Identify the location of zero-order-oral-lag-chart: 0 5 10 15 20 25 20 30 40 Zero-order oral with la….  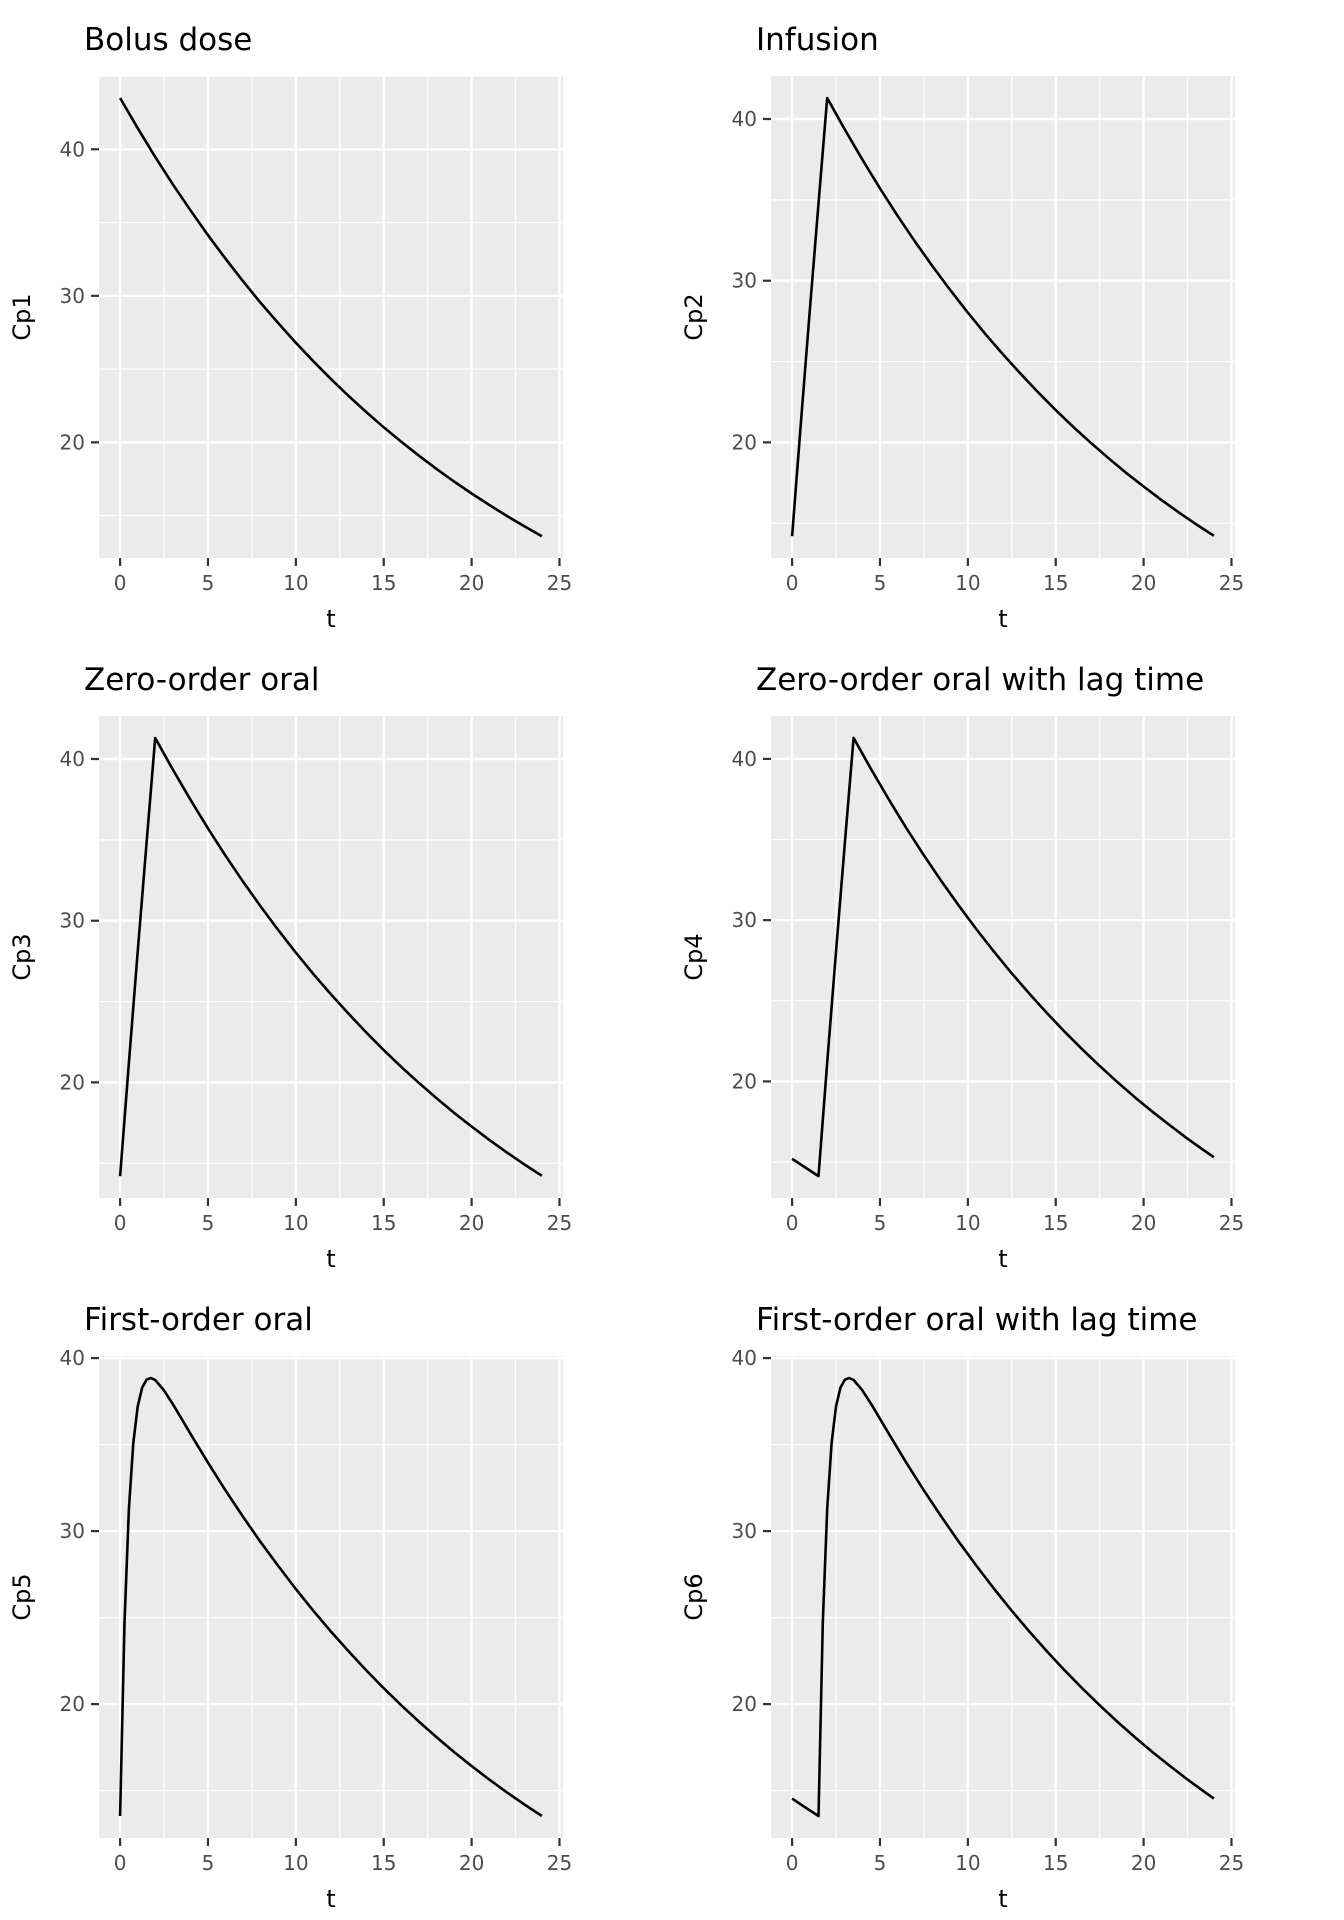
(962, 967).